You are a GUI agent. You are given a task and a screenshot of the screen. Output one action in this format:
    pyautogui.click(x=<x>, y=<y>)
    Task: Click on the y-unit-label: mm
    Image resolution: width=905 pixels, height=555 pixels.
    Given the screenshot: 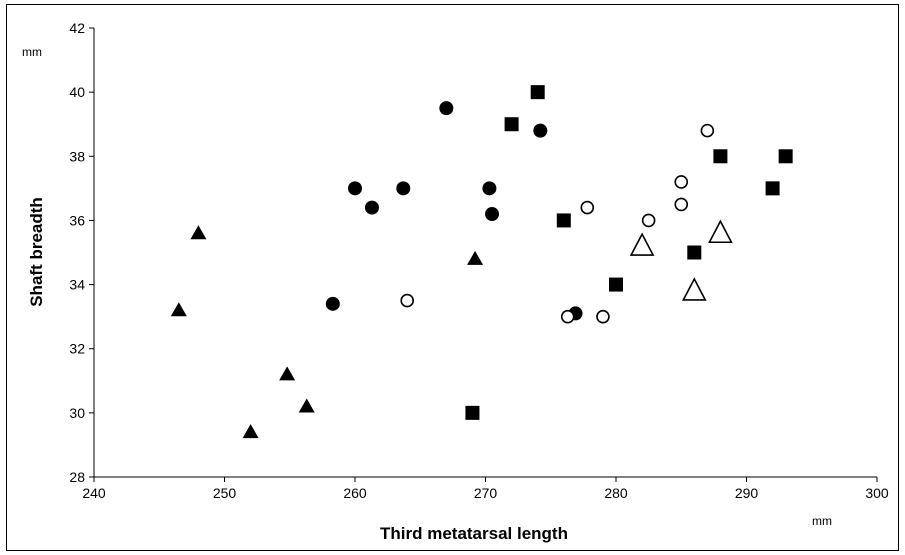 What is the action you would take?
    pyautogui.click(x=32, y=52)
    